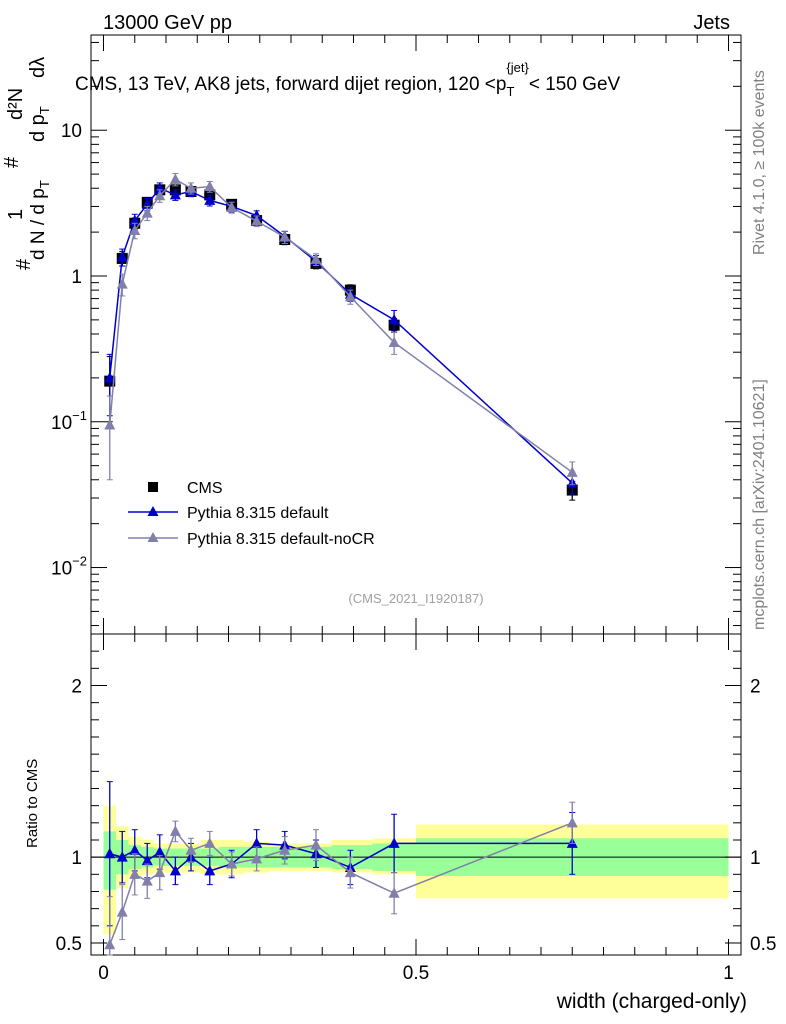 The image size is (786, 1024). What do you see at coordinates (76, 858) in the screenshot?
I see `ratio-ytick-label-left: 1` at bounding box center [76, 858].